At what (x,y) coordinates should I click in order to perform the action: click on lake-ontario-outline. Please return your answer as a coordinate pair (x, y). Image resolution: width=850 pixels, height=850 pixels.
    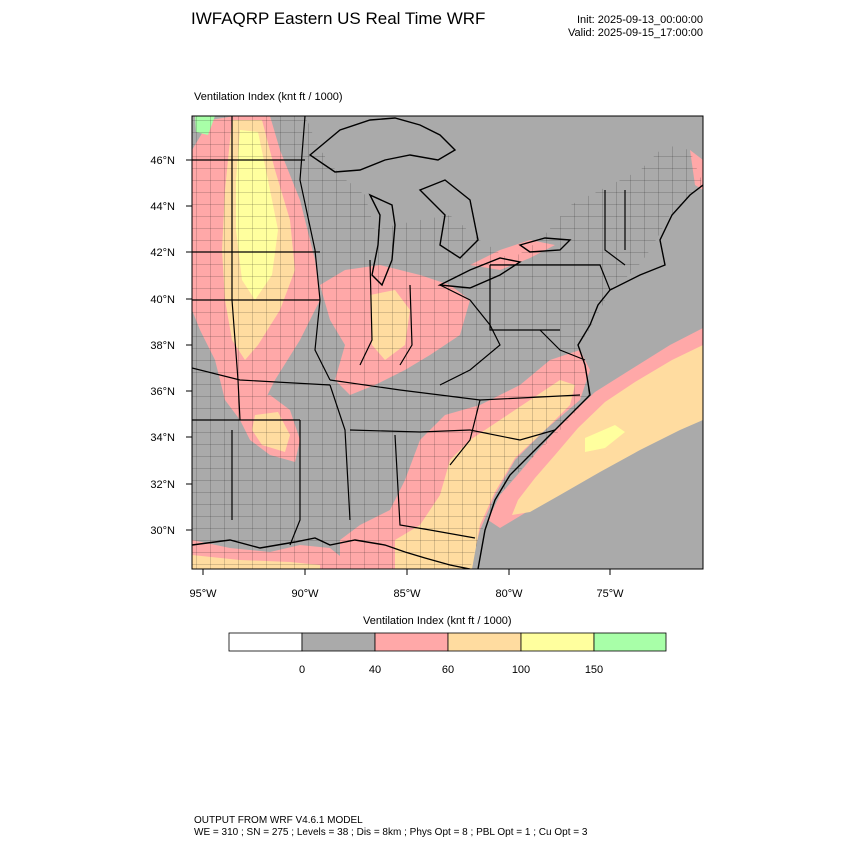
    Looking at the image, I should click on (545, 245).